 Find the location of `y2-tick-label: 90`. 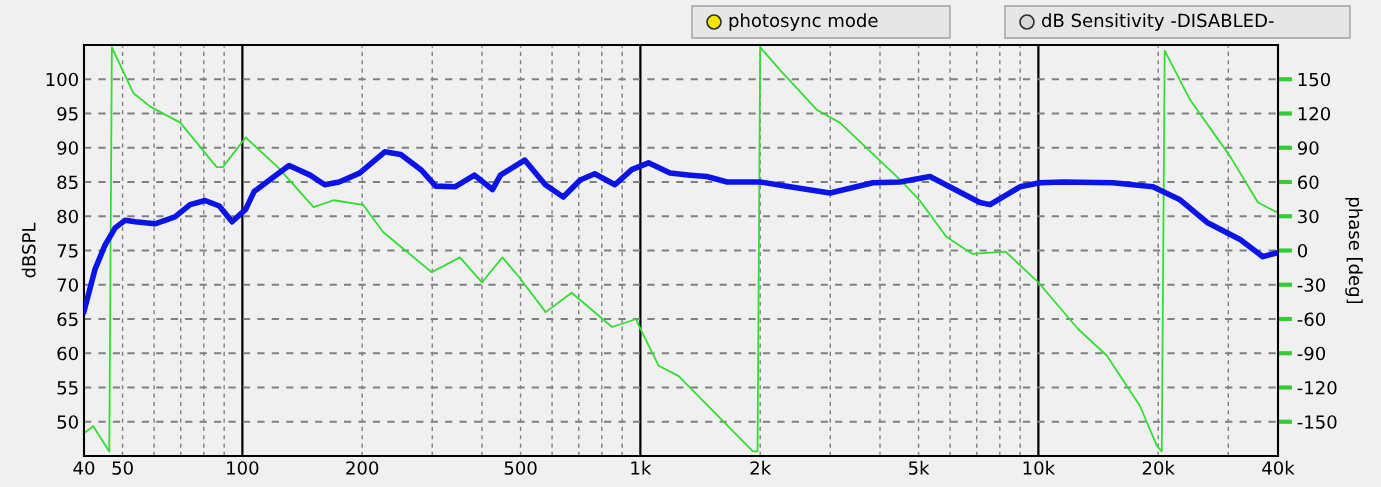

y2-tick-label: 90 is located at coordinates (1308, 148).